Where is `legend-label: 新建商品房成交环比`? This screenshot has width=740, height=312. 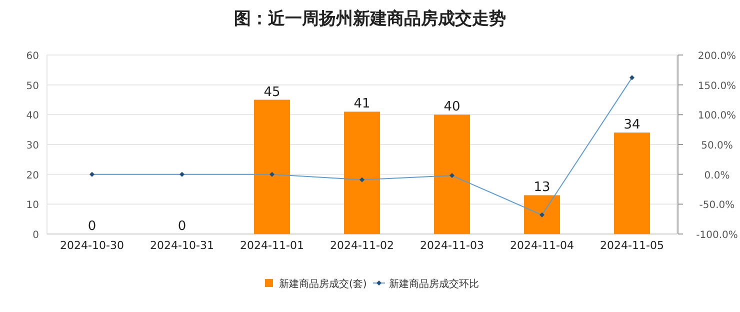 legend-label: 新建商品房成交环比 is located at coordinates (434, 284).